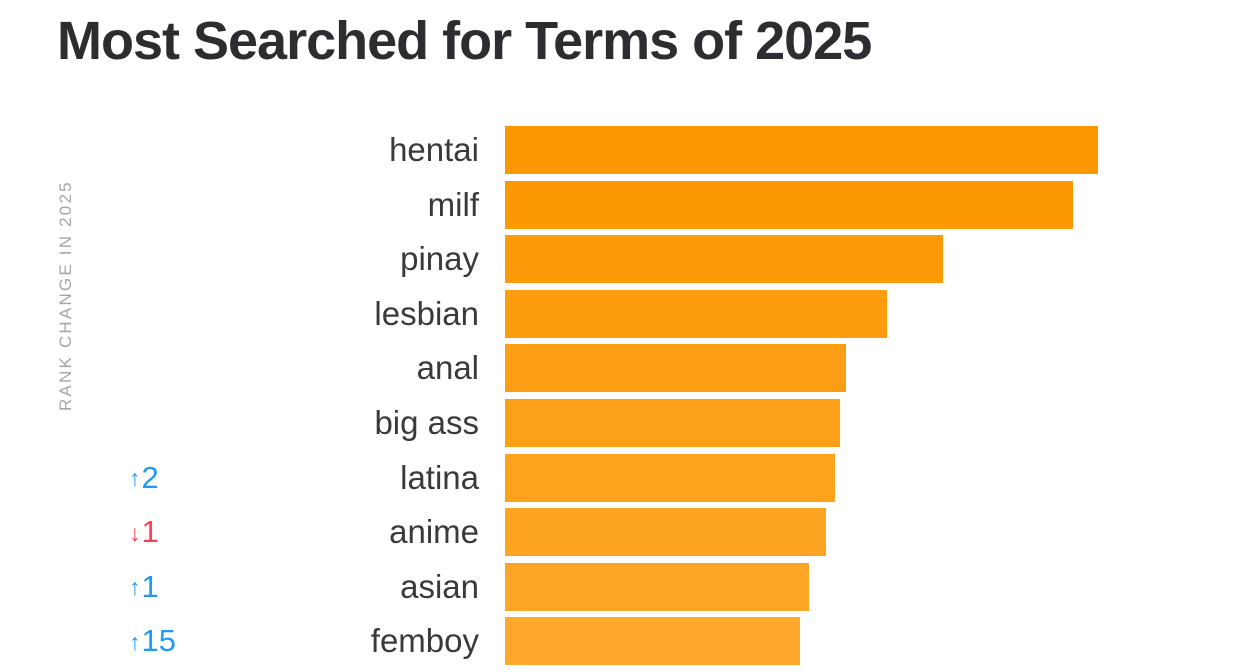  I want to click on category-label: pinay, so click(439, 259).